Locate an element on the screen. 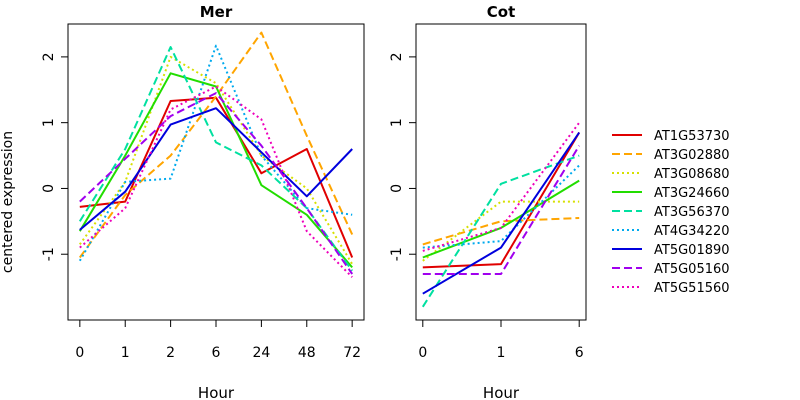  legend-label: AT1G53730 is located at coordinates (692, 136).